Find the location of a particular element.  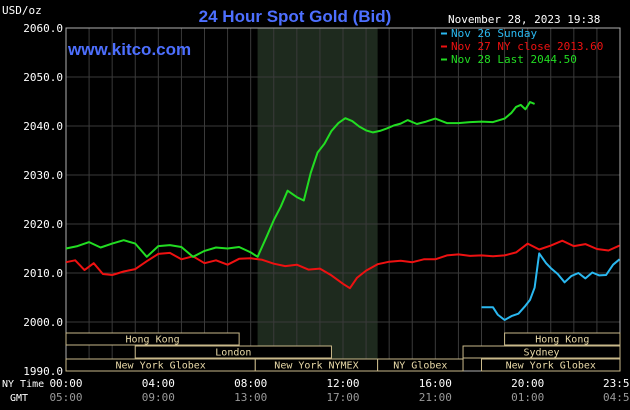

gmt-row-label: GMT is located at coordinates (19, 398).